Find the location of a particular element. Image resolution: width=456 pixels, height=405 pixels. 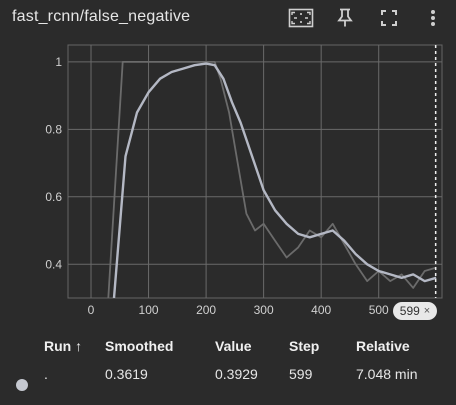

row-relative: 7.048 min is located at coordinates (387, 374).